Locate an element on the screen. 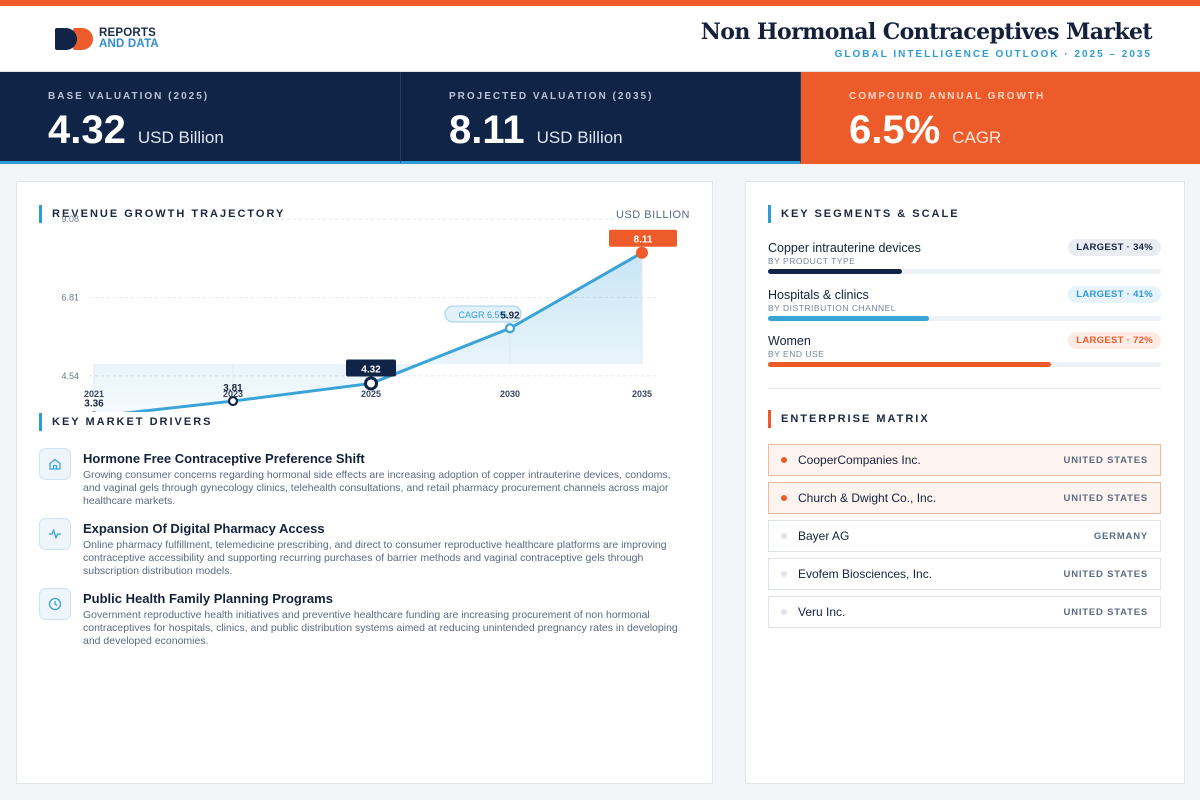  logo-mark-icon is located at coordinates (74, 39).